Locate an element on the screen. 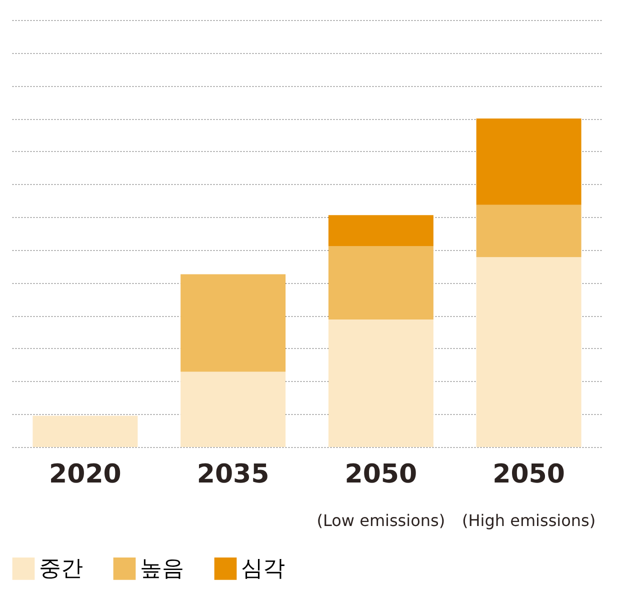  category-label: 2050 (High emissions) is located at coordinates (529, 495).